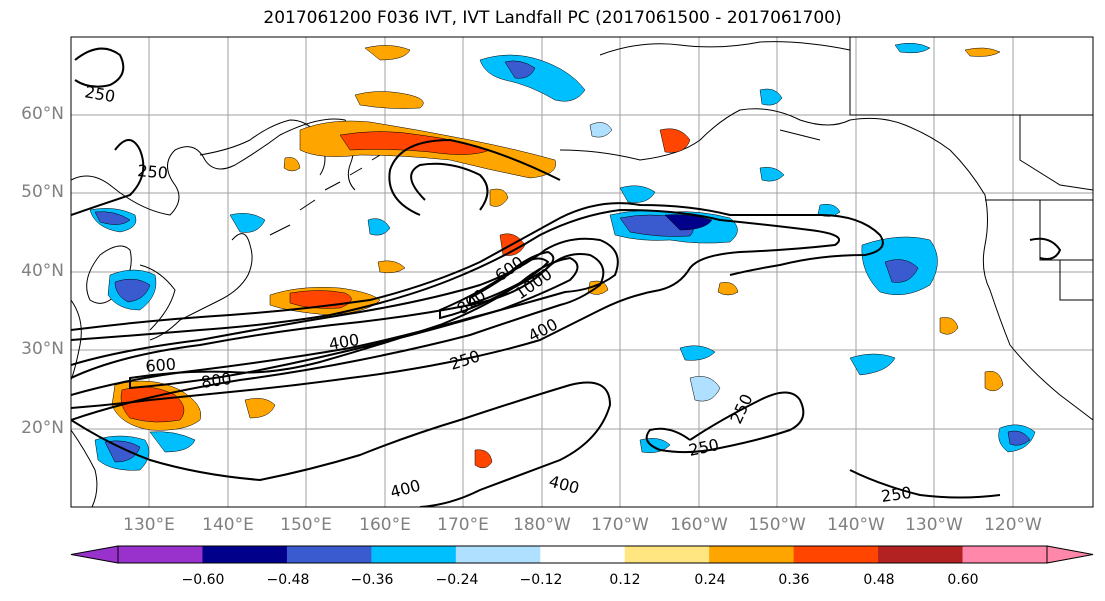 Image resolution: width=1105 pixels, height=601 pixels. What do you see at coordinates (777, 525) in the screenshot?
I see `lon-label: 150°W` at bounding box center [777, 525].